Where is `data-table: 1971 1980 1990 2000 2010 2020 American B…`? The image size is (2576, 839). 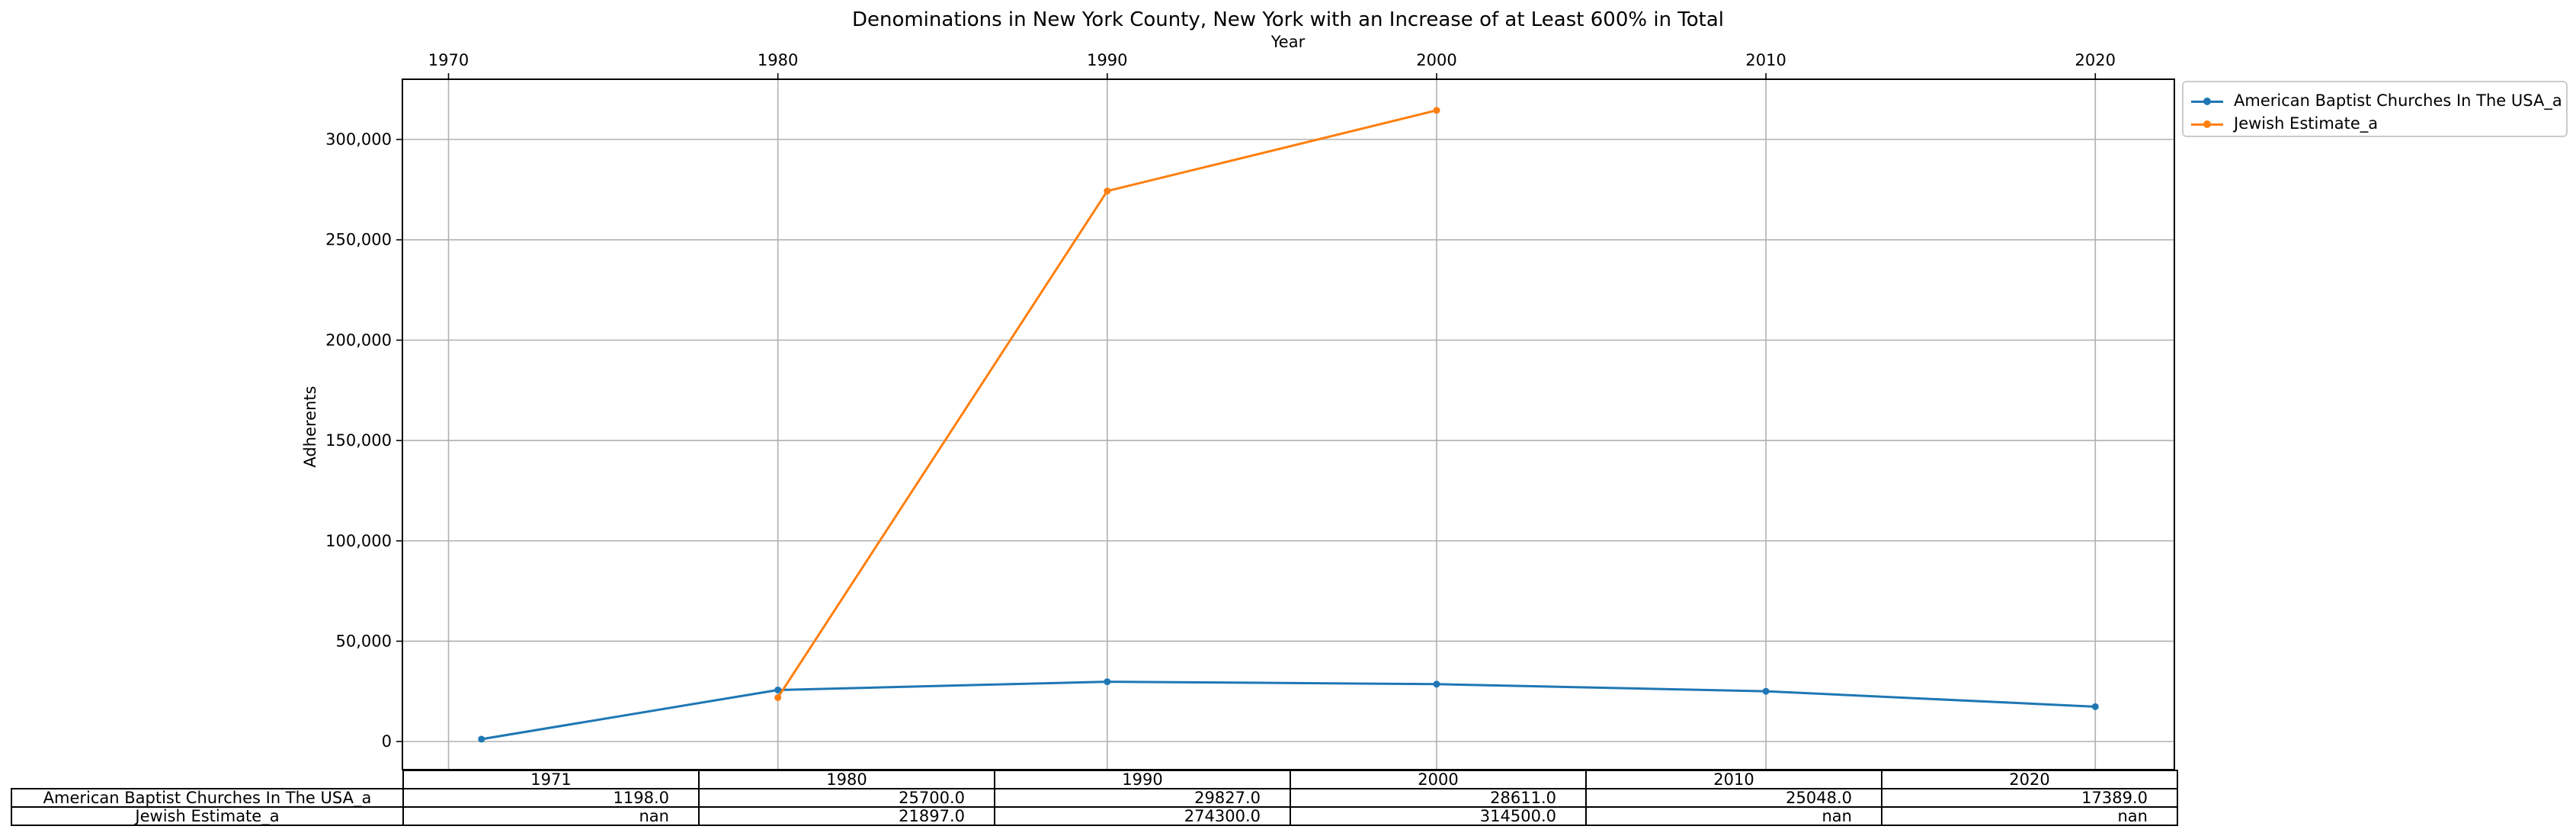
data-table: 1971 1980 1990 2000 2010 2020 American B… is located at coordinates (1094, 798).